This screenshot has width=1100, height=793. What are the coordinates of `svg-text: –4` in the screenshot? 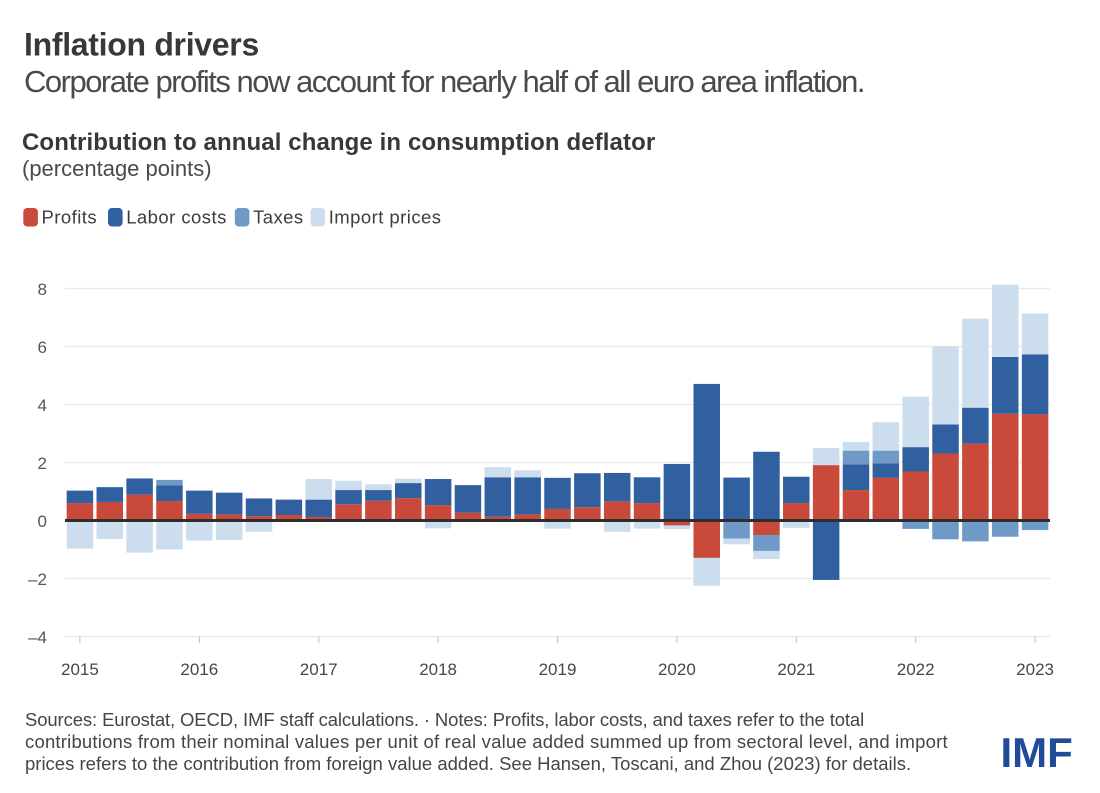 It's located at (37, 637).